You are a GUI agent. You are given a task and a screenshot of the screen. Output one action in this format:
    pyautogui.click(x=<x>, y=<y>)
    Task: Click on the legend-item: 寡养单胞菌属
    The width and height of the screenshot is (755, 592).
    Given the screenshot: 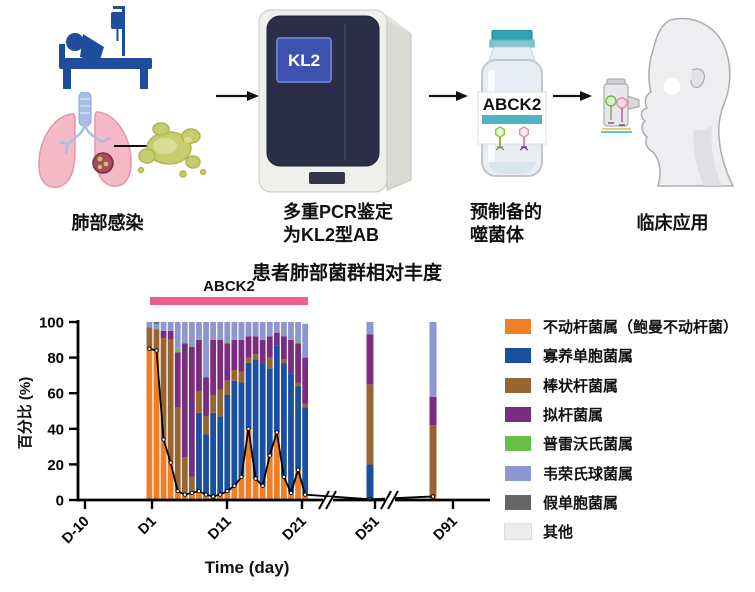 What is the action you would take?
    pyautogui.click(x=621, y=355)
    